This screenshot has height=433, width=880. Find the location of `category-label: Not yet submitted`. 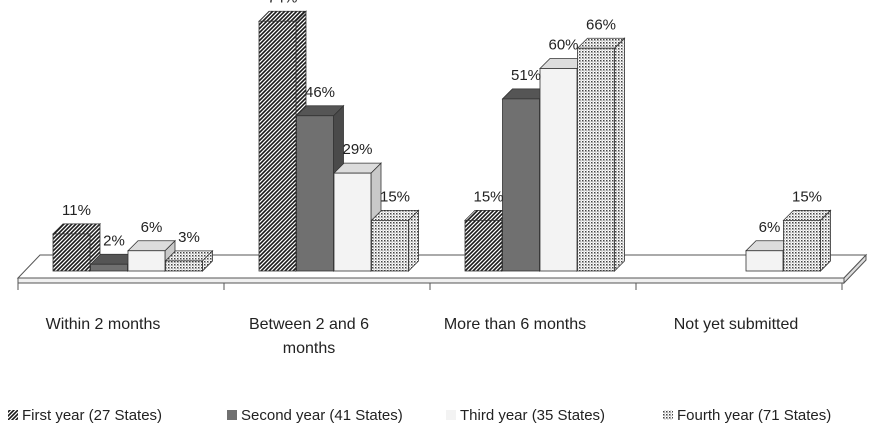

category-label: Not yet submitted is located at coordinates (736, 324).